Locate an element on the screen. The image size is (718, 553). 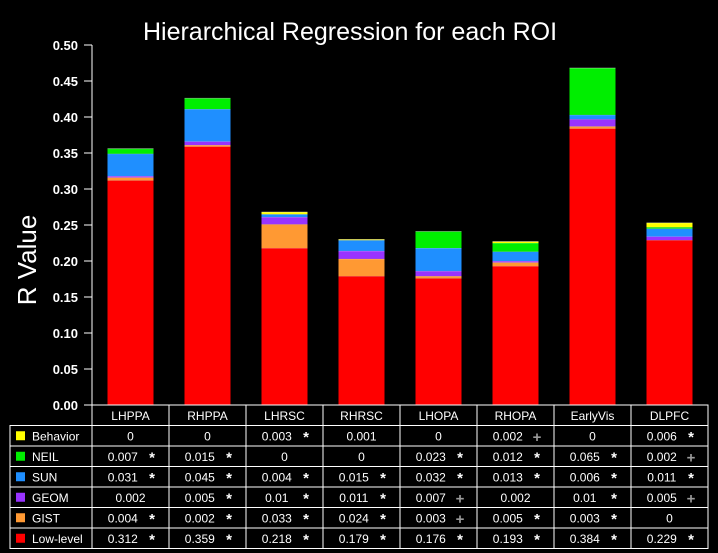
y-tick-label: 0.25 is located at coordinates (65, 225).